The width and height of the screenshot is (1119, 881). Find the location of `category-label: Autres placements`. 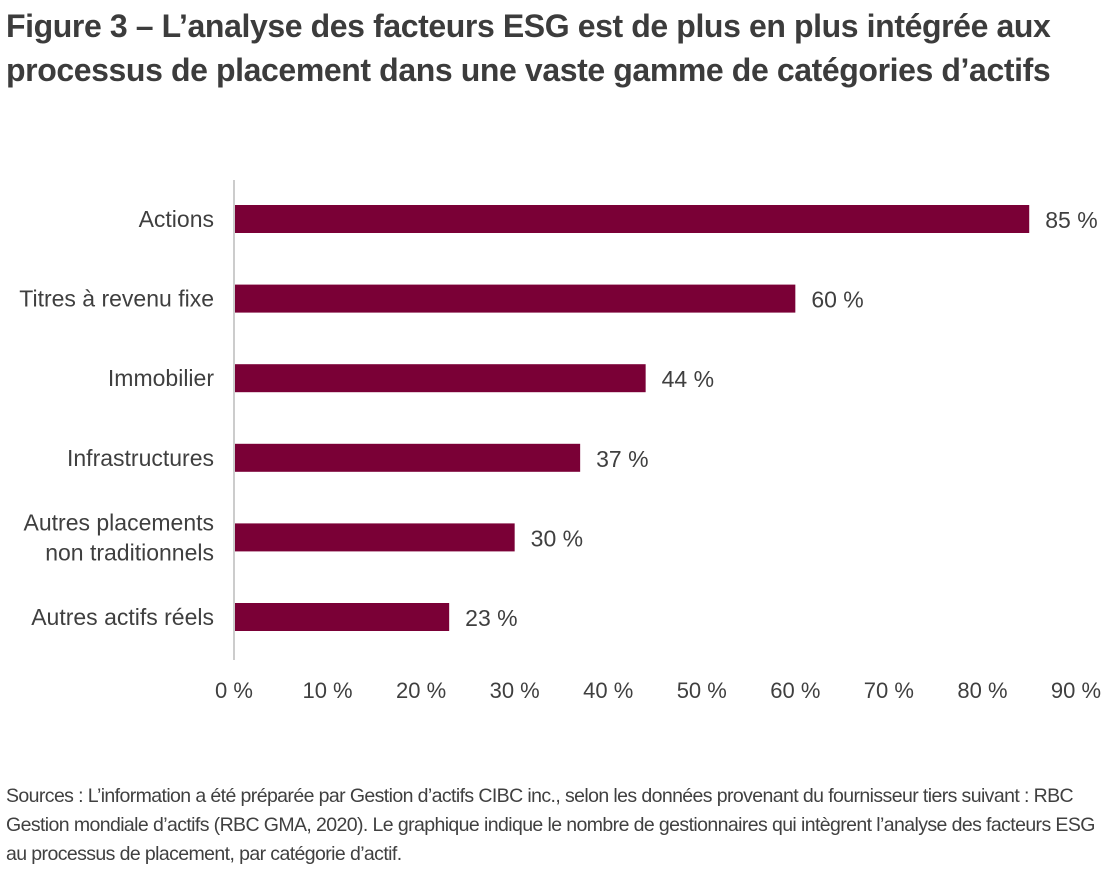

category-label: Autres placements is located at coordinates (119, 522).